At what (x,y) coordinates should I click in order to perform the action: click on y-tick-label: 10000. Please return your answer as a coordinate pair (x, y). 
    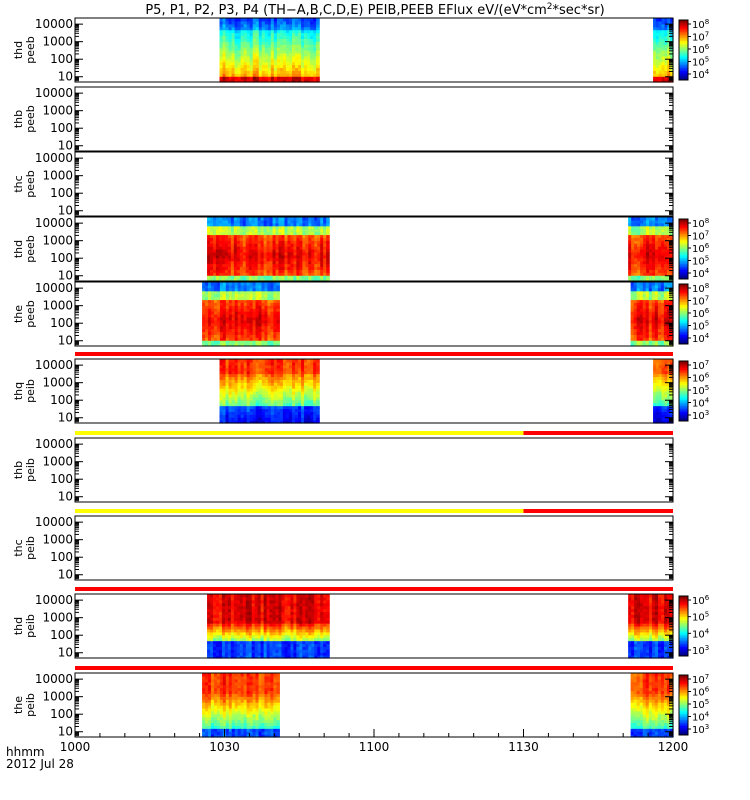
    Looking at the image, I should click on (54, 288).